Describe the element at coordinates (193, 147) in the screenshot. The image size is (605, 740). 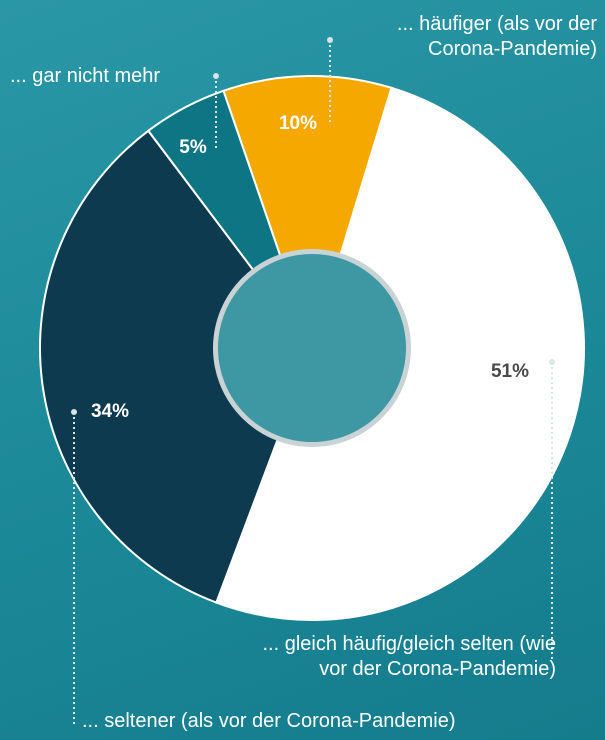
I see `value-label: 5%` at that location.